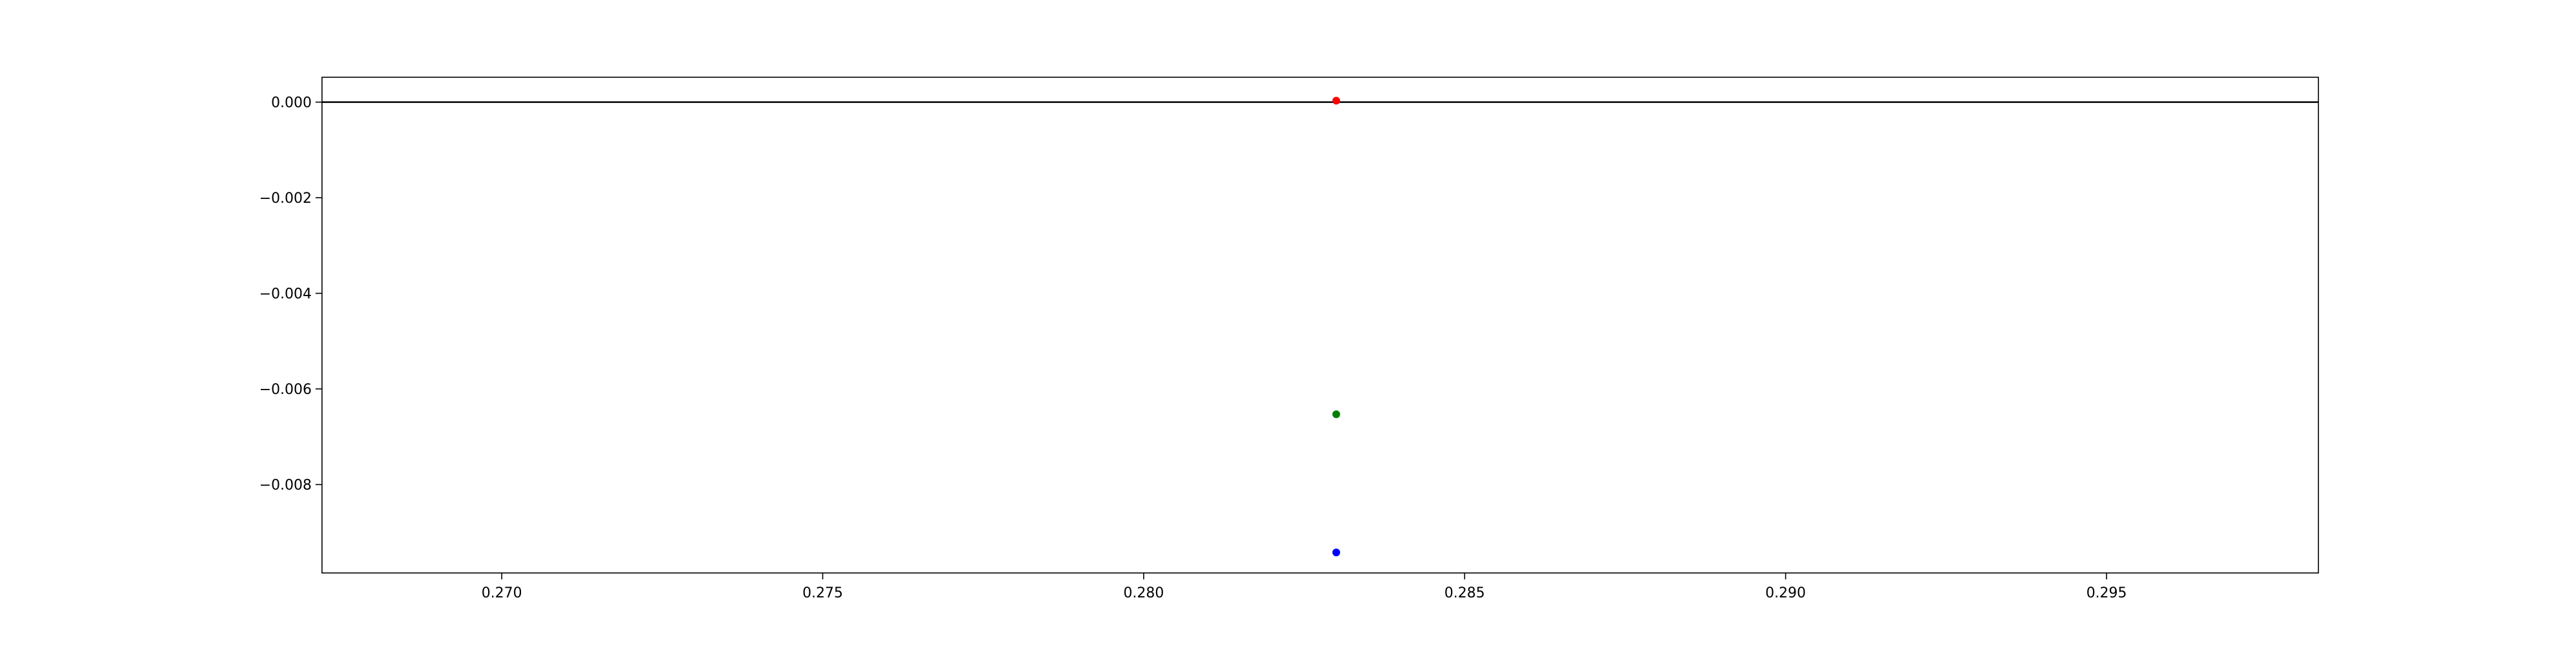 Image resolution: width=2576 pixels, height=647 pixels. Describe the element at coordinates (1143, 593) in the screenshot. I see `x-tick-label-2: 0.280` at that location.